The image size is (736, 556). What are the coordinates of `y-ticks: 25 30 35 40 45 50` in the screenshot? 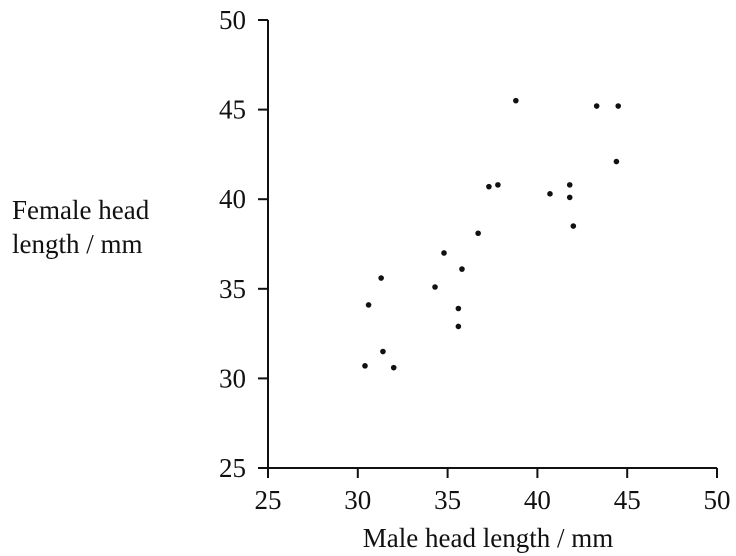 It's located at (243, 244).